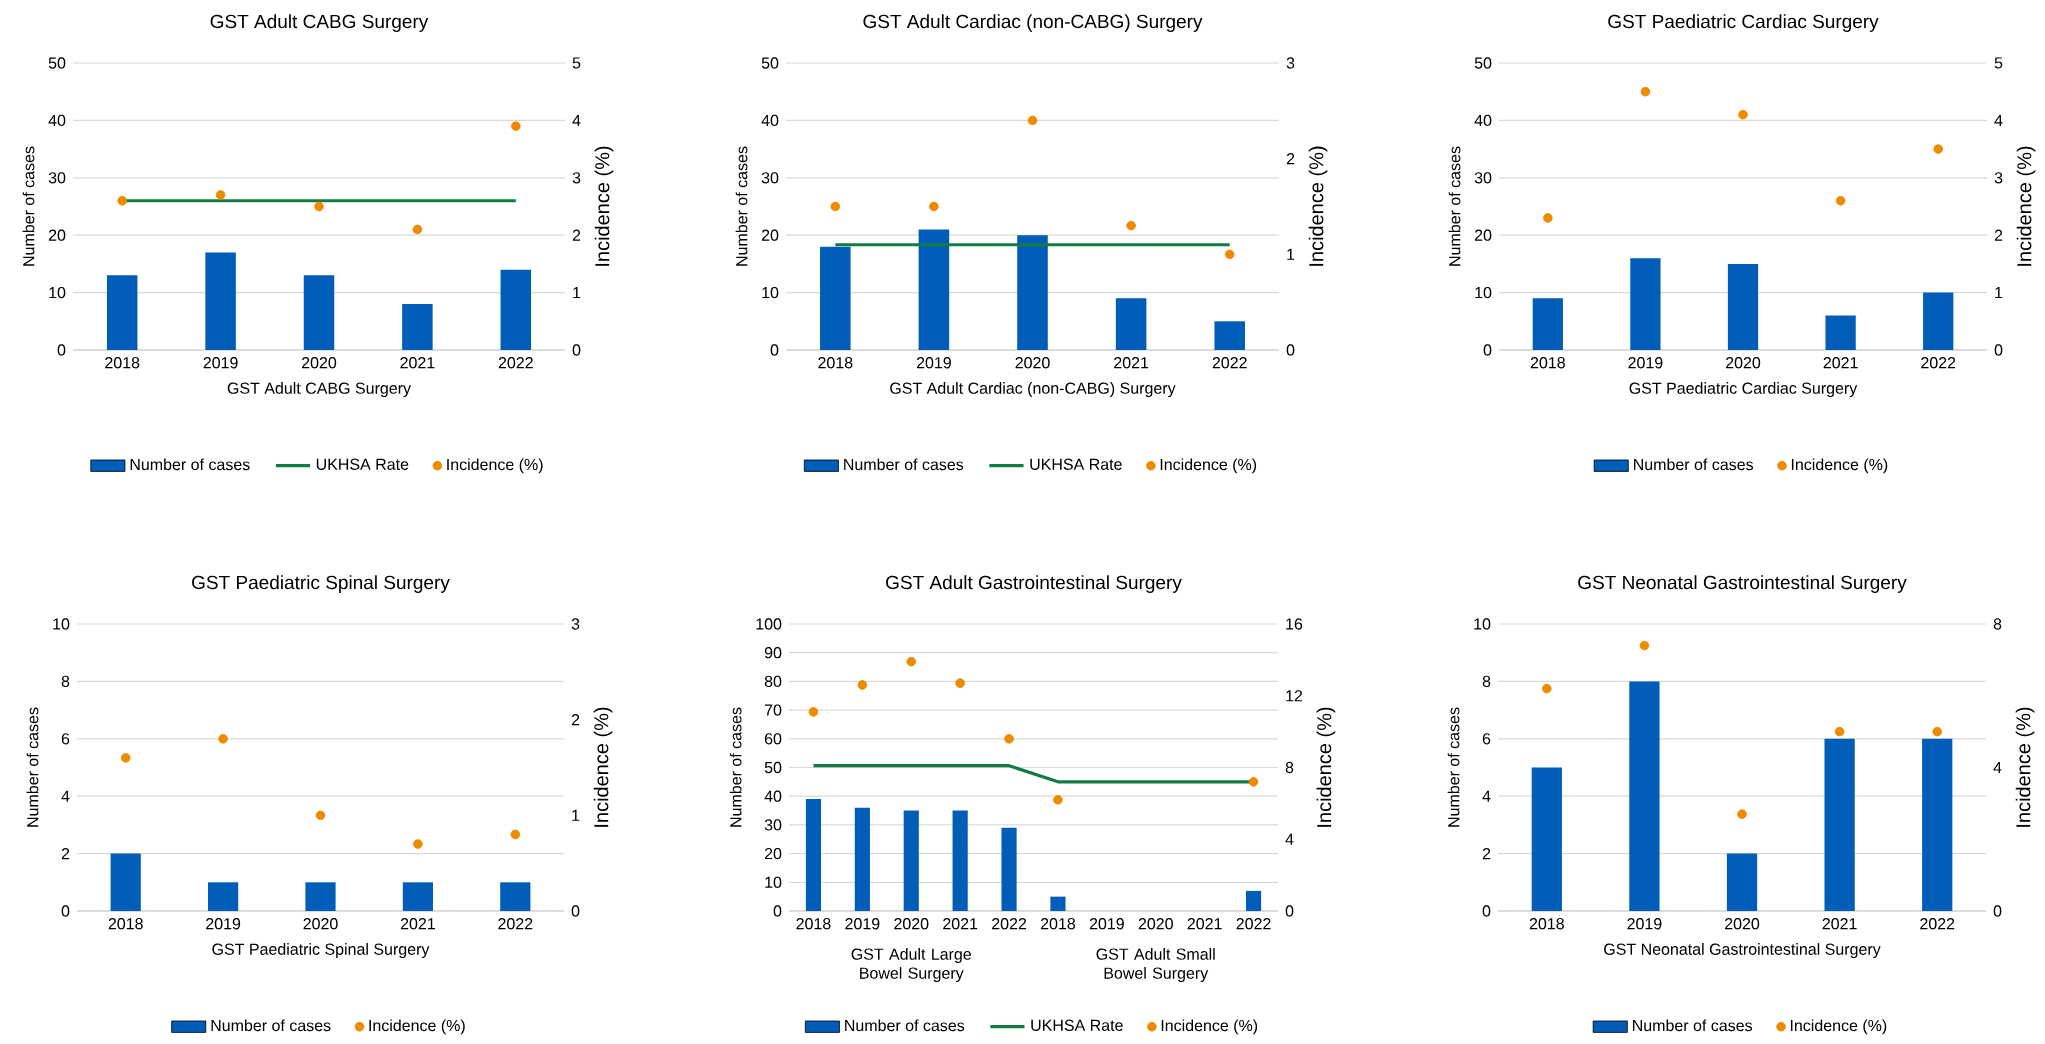 The height and width of the screenshot is (1044, 2045). What do you see at coordinates (1742, 951) in the screenshot?
I see `x-axis-title: GST Neonatal Gastrointestinal Surgery` at bounding box center [1742, 951].